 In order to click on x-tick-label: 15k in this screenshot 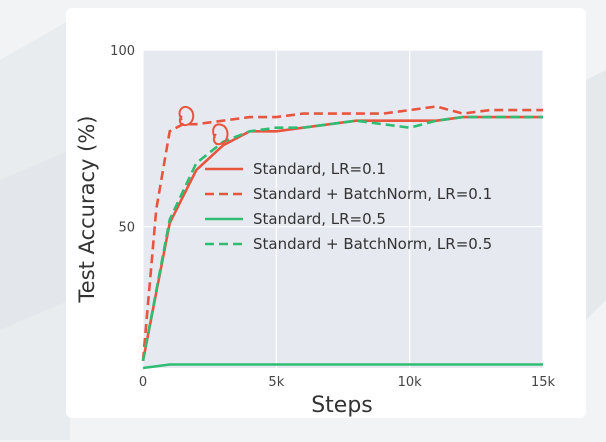, I will do `click(543, 382)`.